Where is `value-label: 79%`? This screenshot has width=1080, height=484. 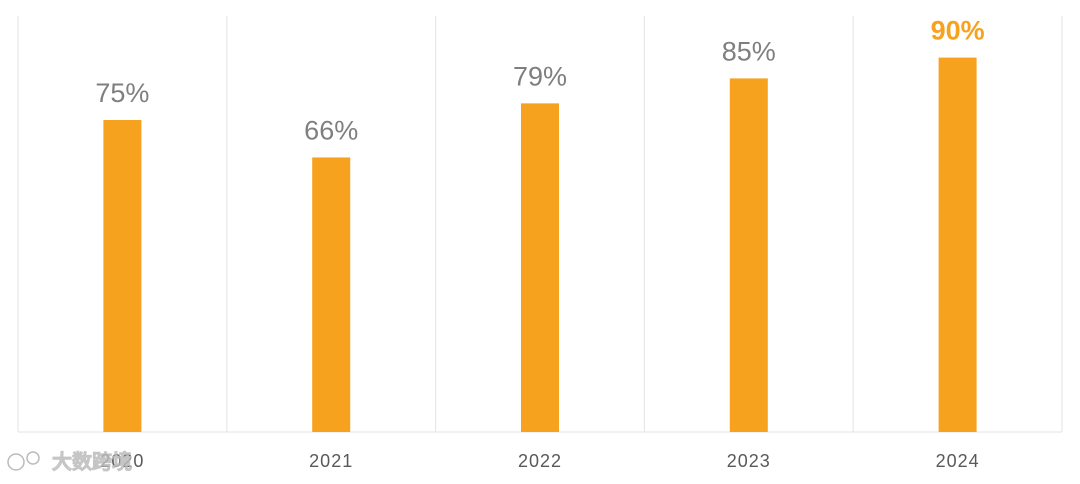 value-label: 79% is located at coordinates (540, 76).